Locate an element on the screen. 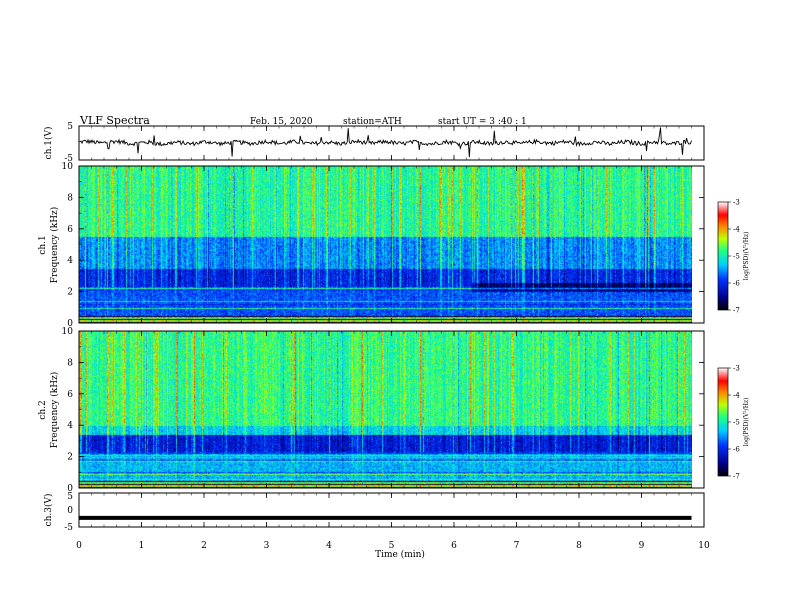 The height and width of the screenshot is (612, 792). x-tick-label: 7 is located at coordinates (517, 546).